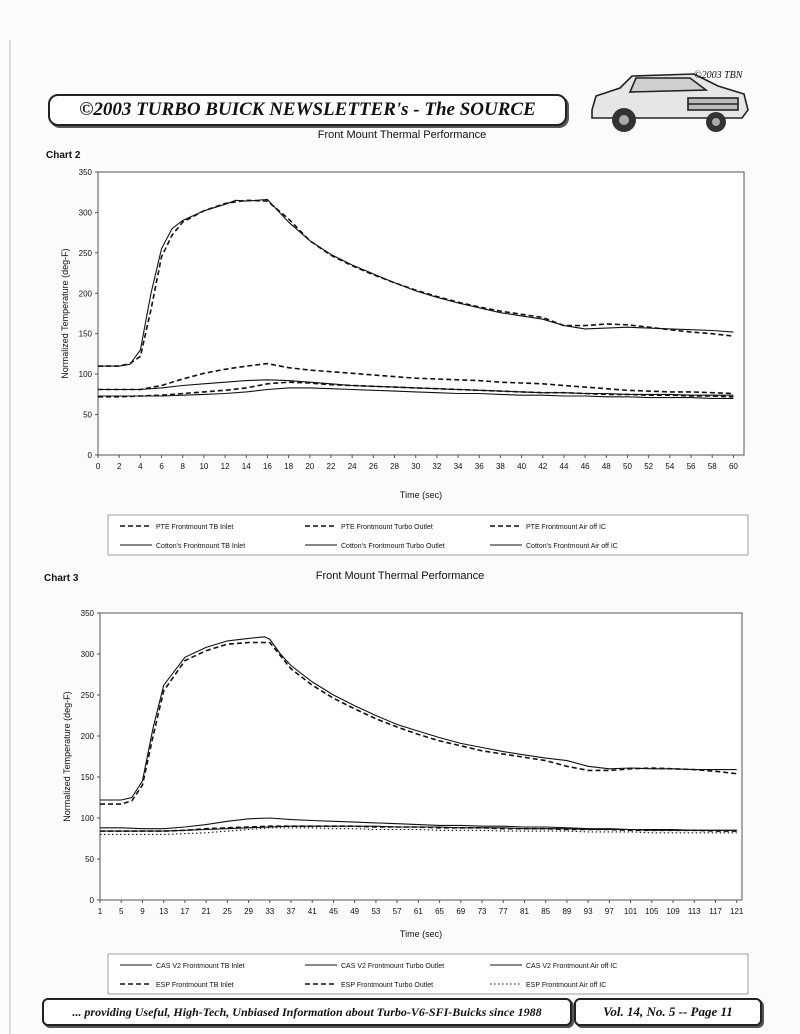 Image resolution: width=800 pixels, height=1034 pixels. Describe the element at coordinates (225, 466) in the screenshot. I see `x-tick-label: 12` at that location.